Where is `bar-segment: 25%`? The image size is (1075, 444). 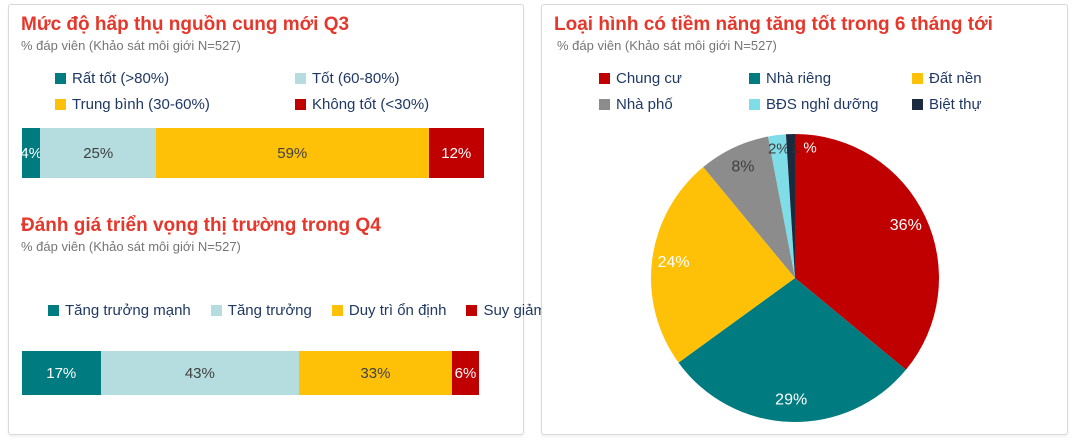
bar-segment: 25% is located at coordinates (98, 153).